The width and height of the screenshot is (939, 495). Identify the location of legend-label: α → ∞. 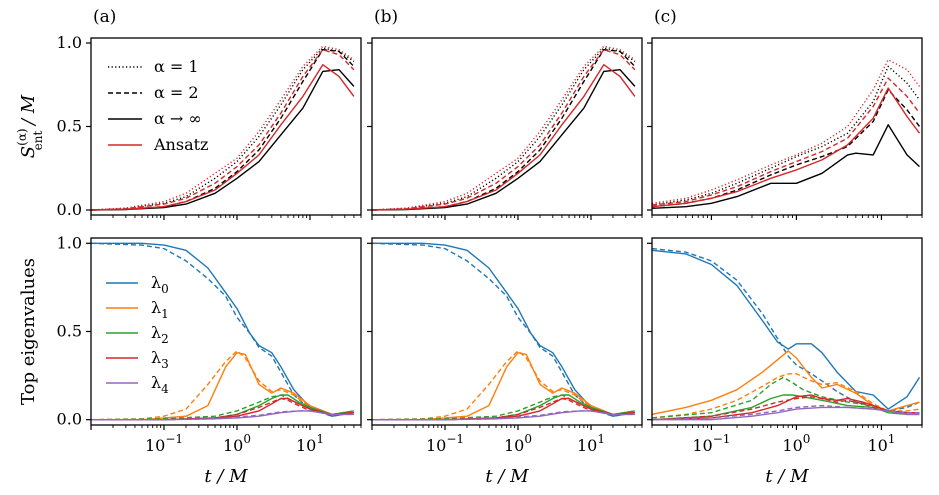
(178, 118).